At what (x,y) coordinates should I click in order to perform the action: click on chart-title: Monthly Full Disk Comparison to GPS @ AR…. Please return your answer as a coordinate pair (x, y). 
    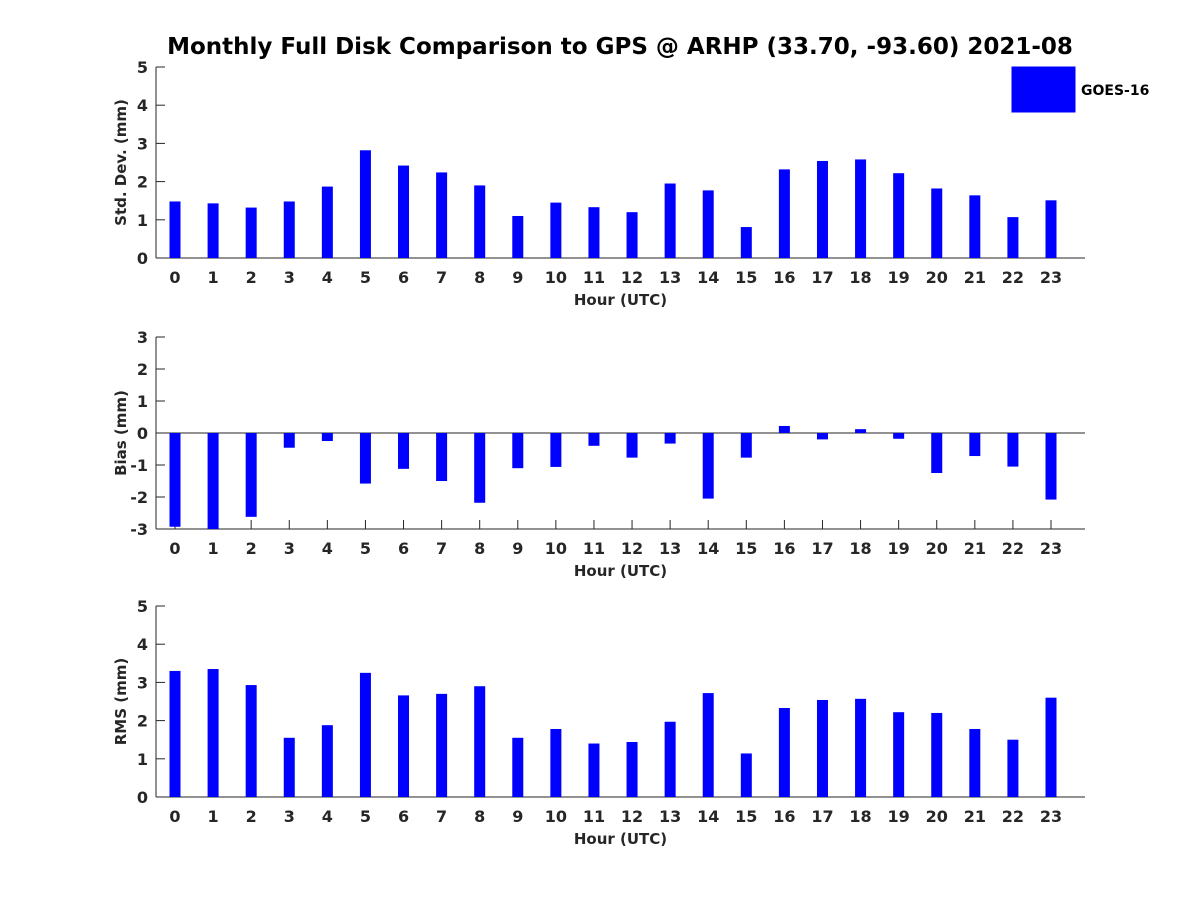
    Looking at the image, I should click on (620, 47).